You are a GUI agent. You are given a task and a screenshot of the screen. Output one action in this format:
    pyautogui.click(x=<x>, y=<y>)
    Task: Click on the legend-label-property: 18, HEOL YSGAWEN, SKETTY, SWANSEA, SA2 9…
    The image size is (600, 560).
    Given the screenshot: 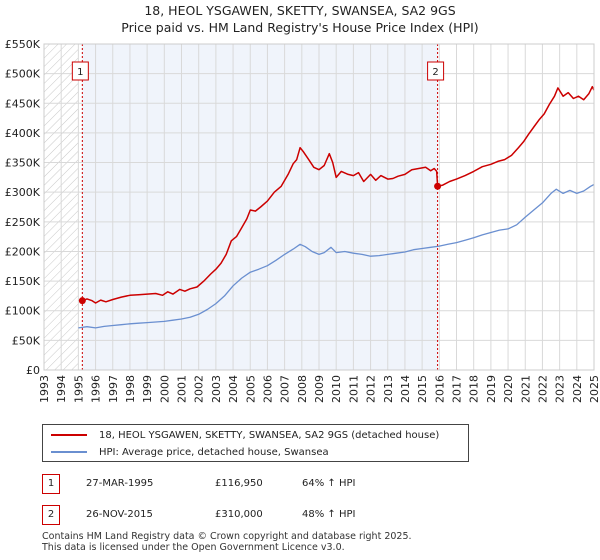 What is the action you would take?
    pyautogui.click(x=269, y=435)
    